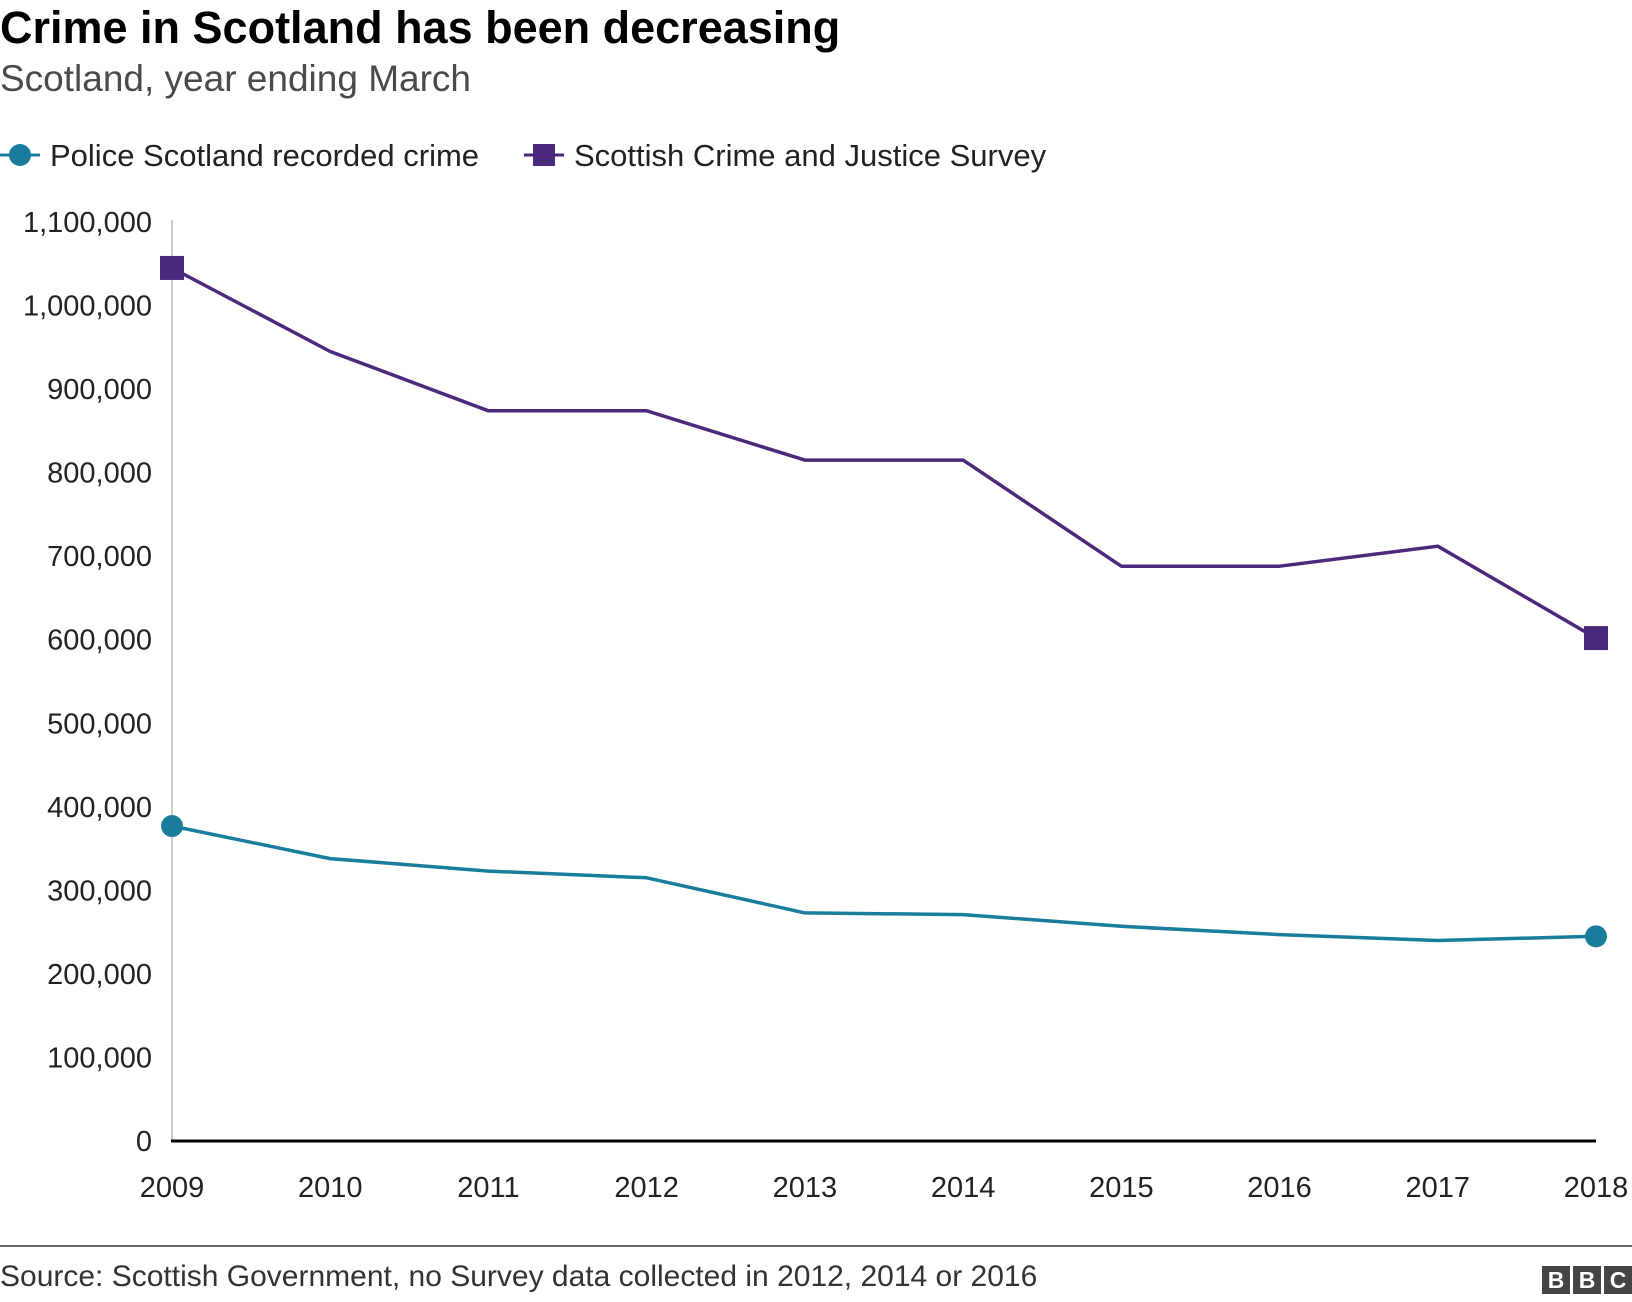  I want to click on x-tick-label: 2010, so click(330, 1188).